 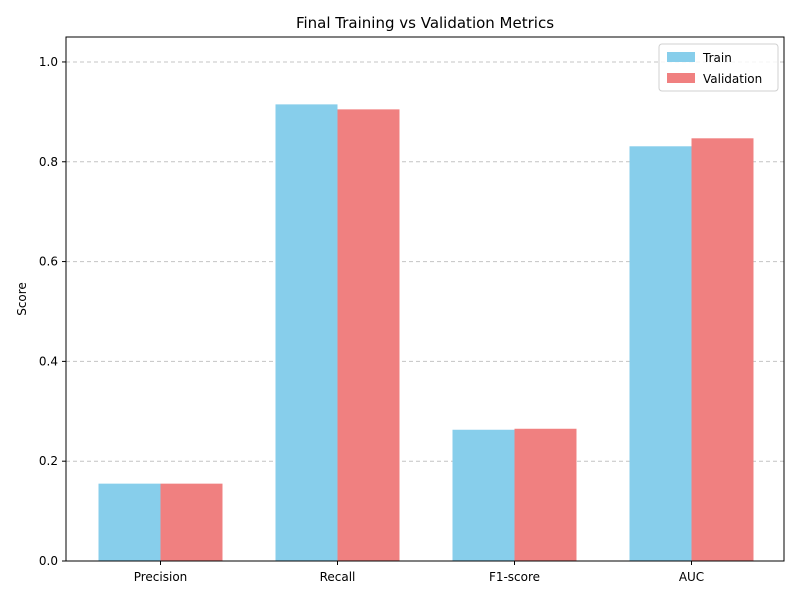 I want to click on y-tick-label: 1.0, so click(x=48, y=62).